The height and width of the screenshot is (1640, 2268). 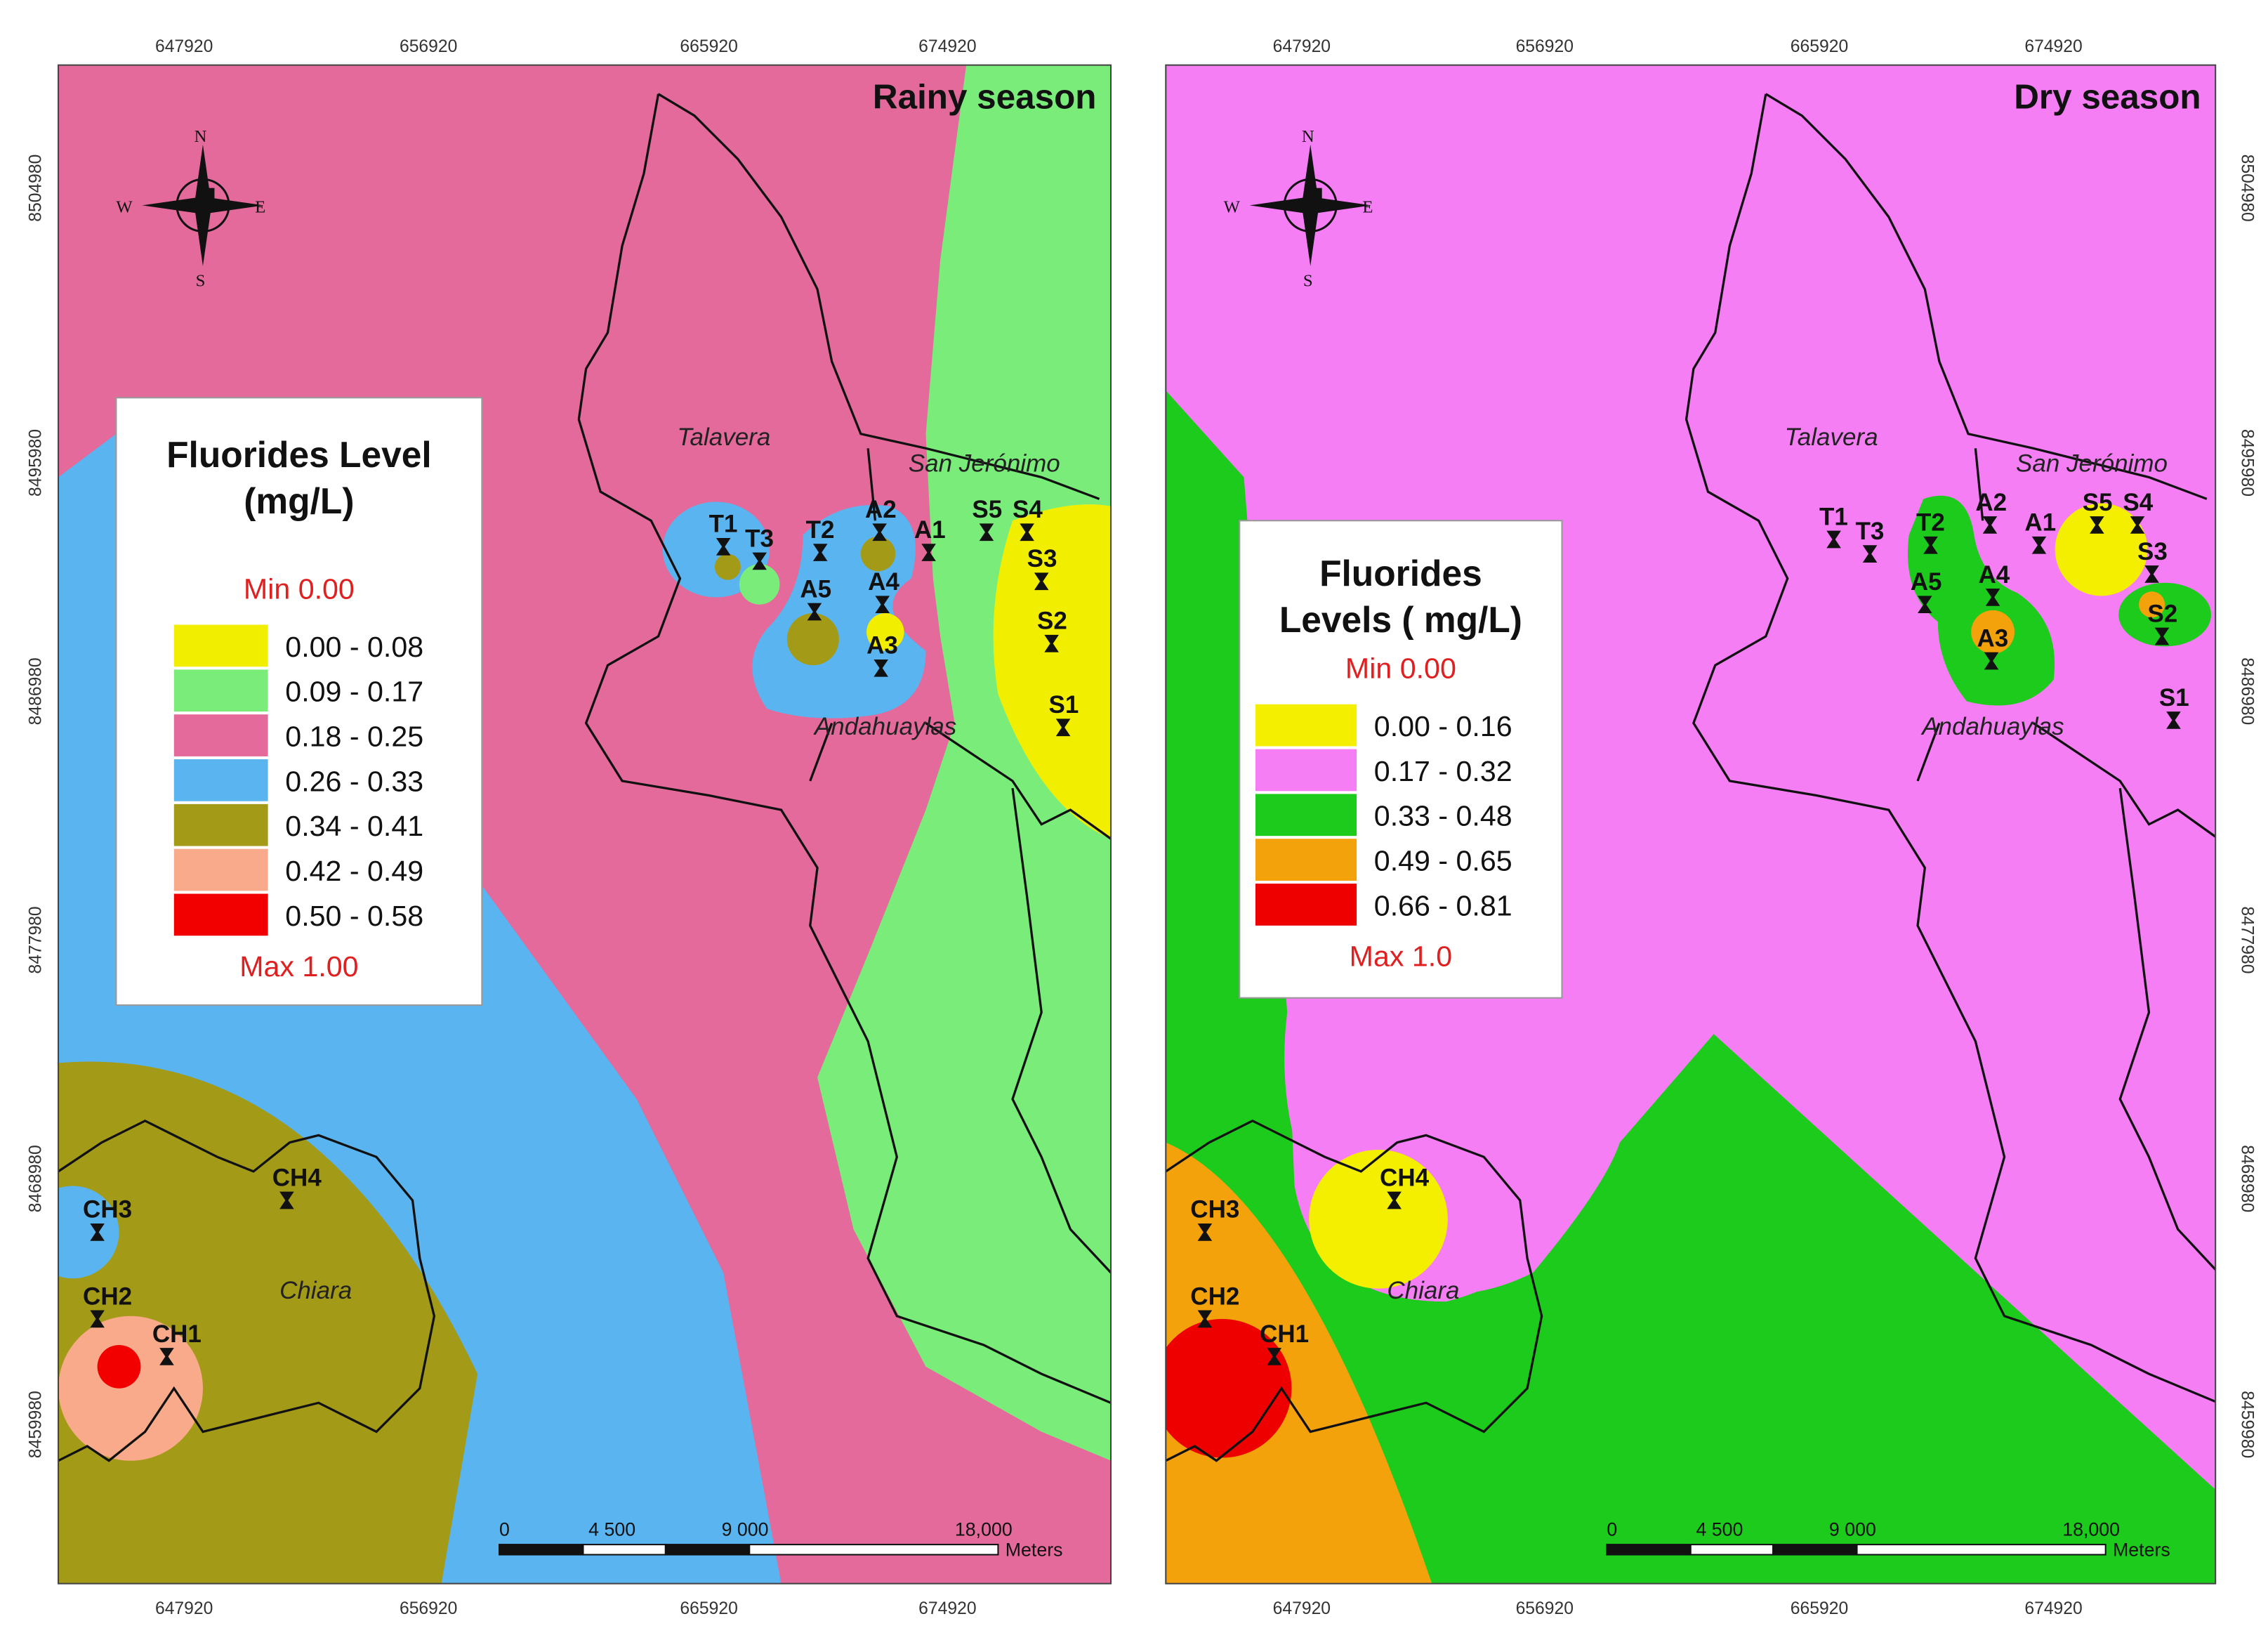 I want to click on station-label: T1, so click(x=723, y=524).